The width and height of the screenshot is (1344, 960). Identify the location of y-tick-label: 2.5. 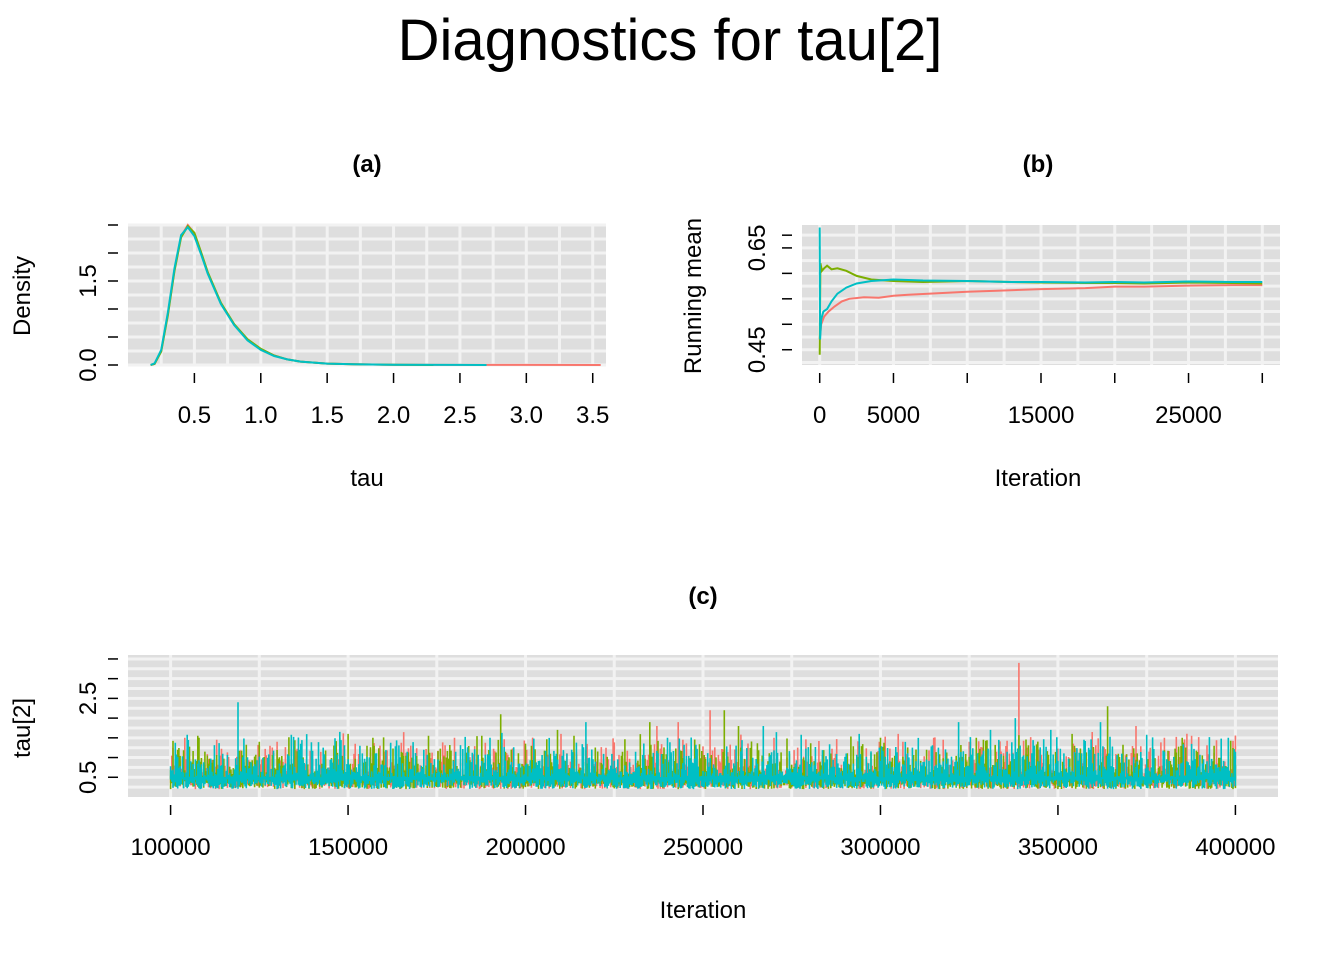
(88, 698).